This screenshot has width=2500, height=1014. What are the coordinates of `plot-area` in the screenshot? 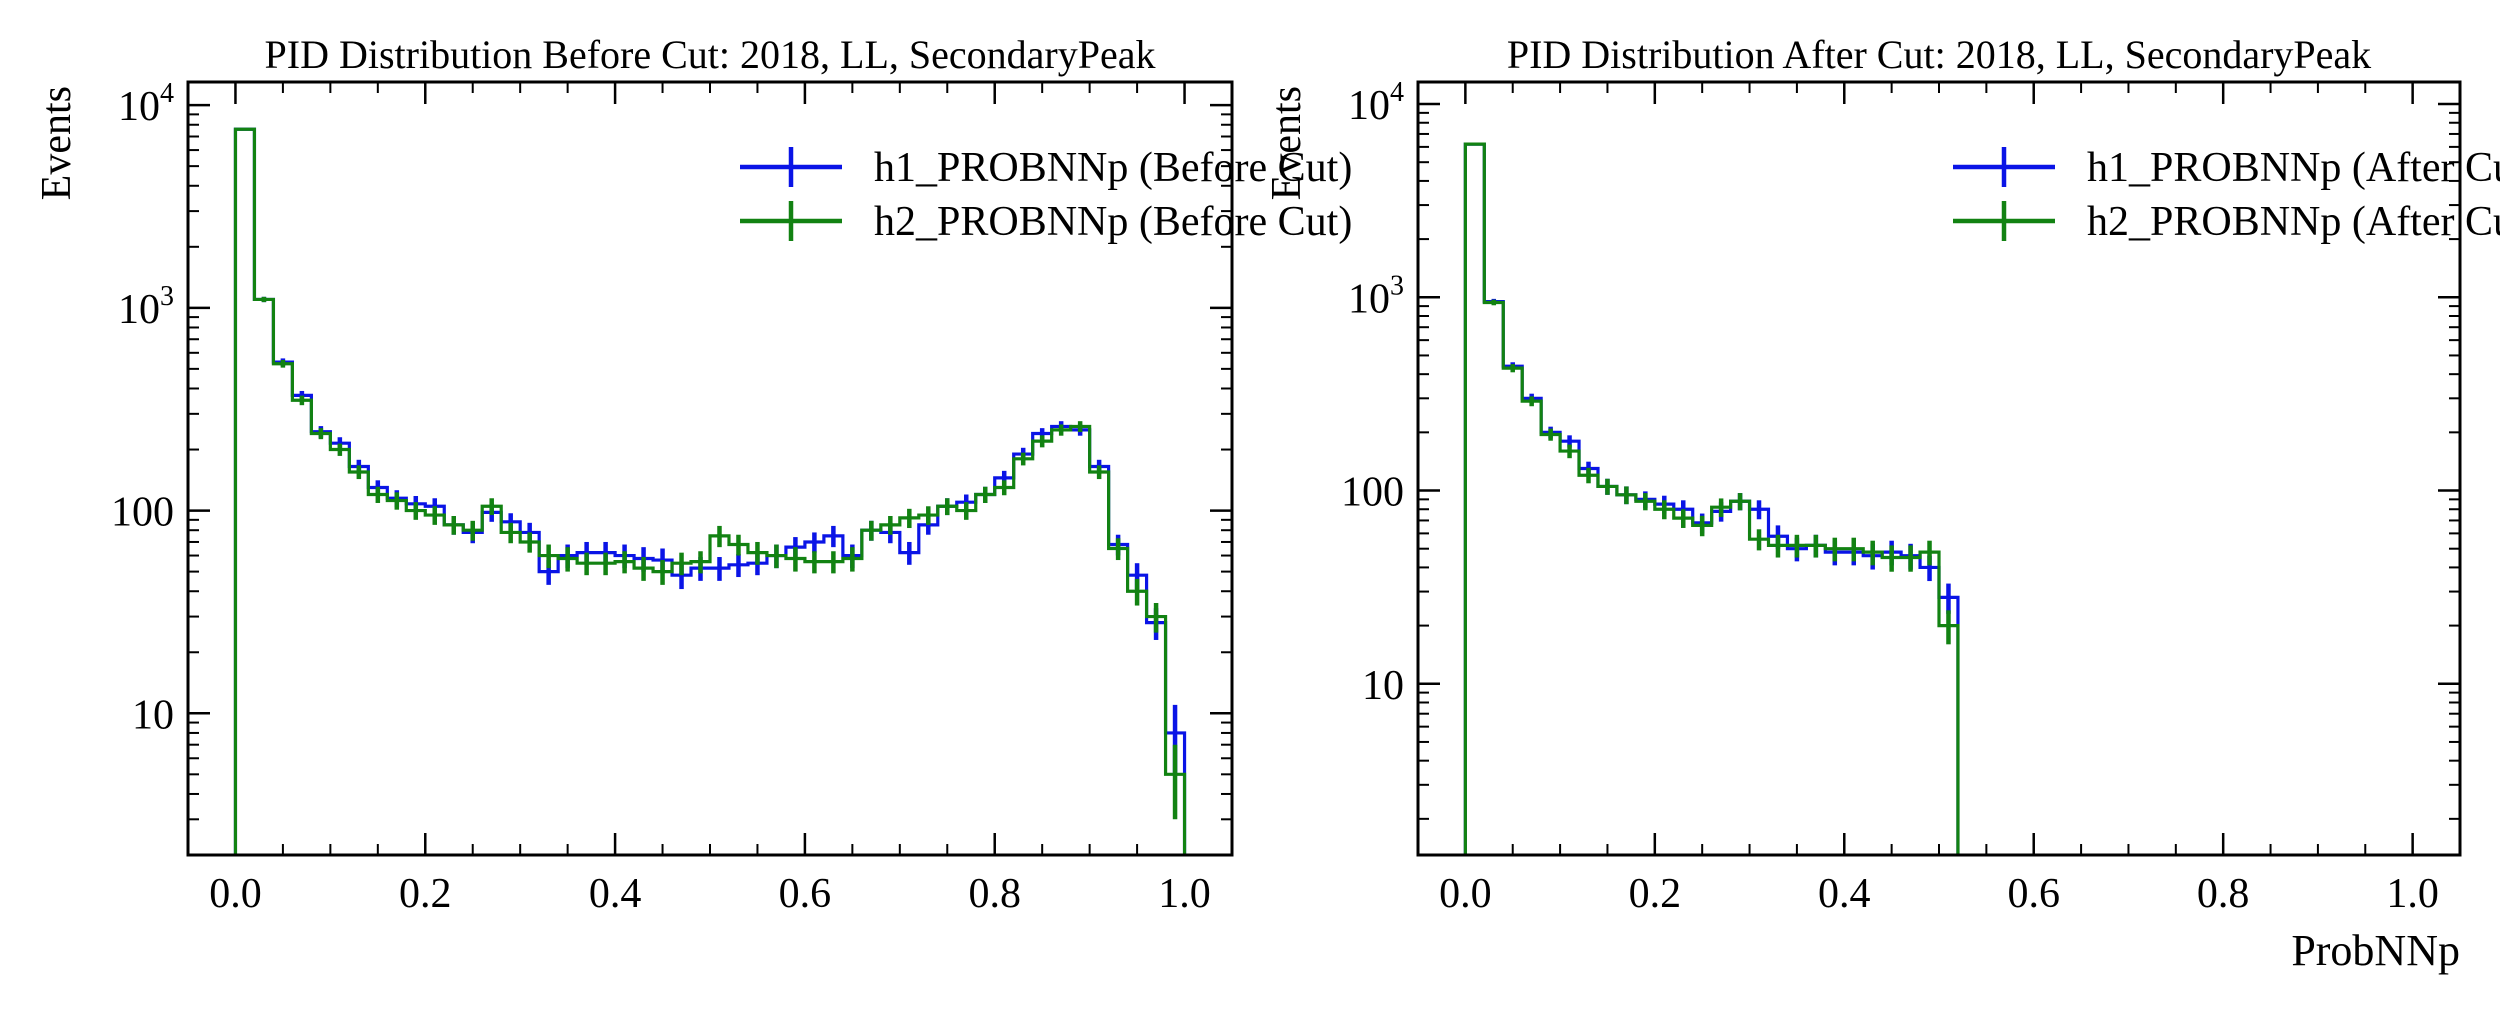 It's located at (1711, 498).